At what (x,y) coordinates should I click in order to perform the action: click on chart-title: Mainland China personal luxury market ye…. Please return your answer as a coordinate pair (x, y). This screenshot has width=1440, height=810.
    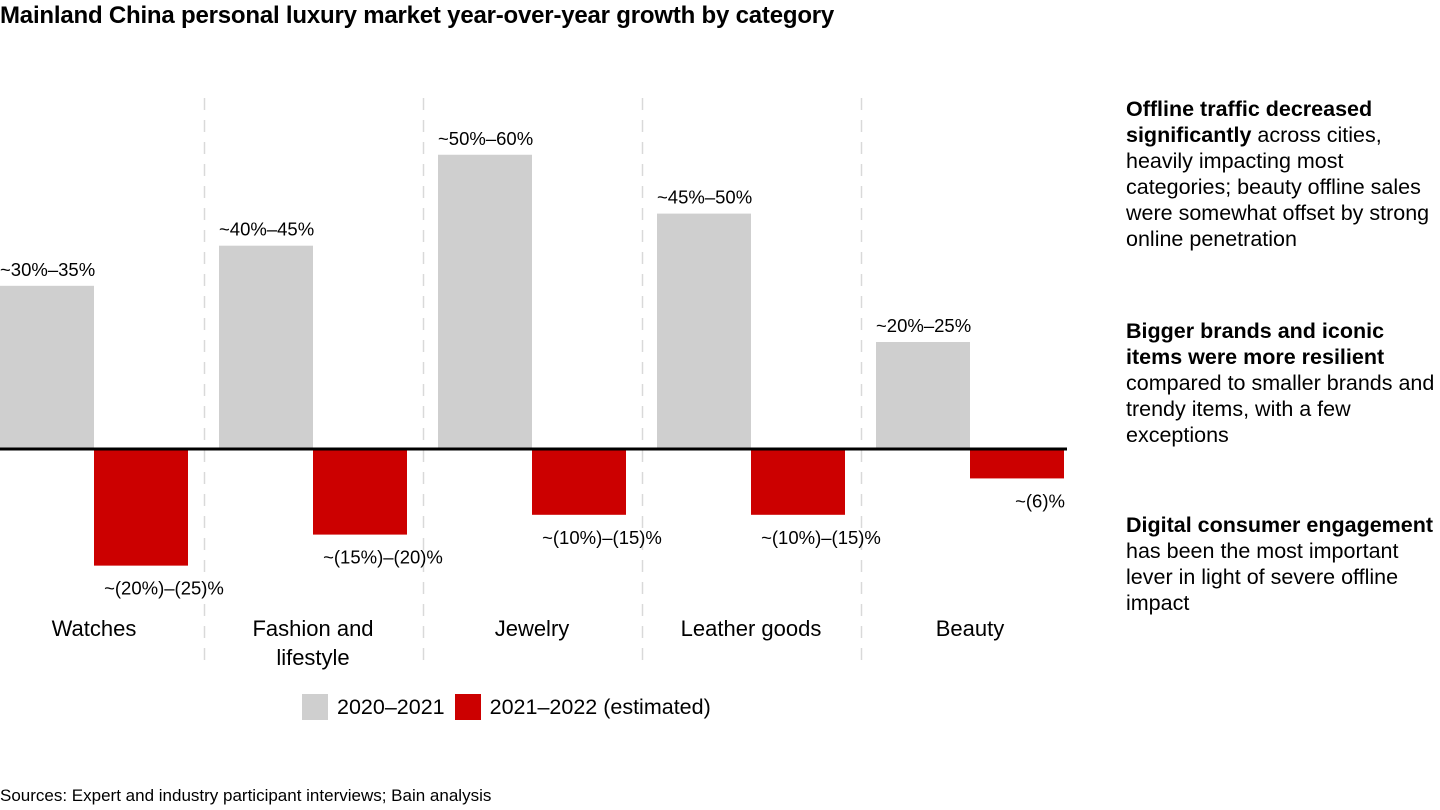
    Looking at the image, I should click on (417, 15).